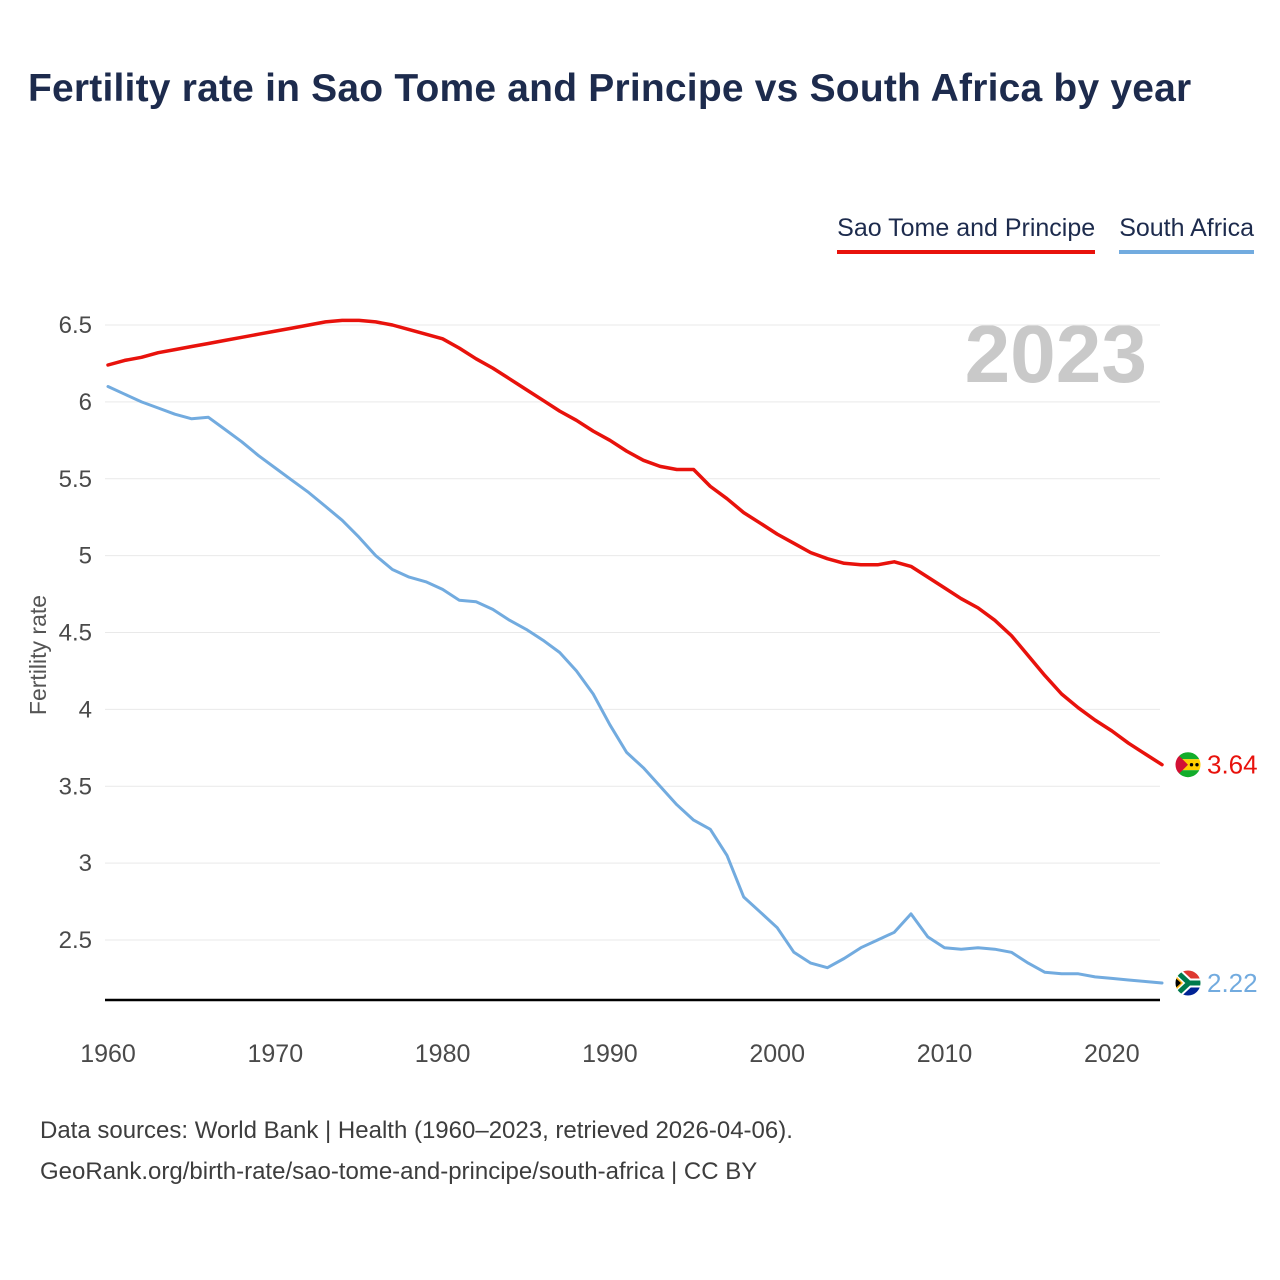 The height and width of the screenshot is (1280, 1280). What do you see at coordinates (38, 655) in the screenshot?
I see `y-axis-label: Fertility rate` at bounding box center [38, 655].